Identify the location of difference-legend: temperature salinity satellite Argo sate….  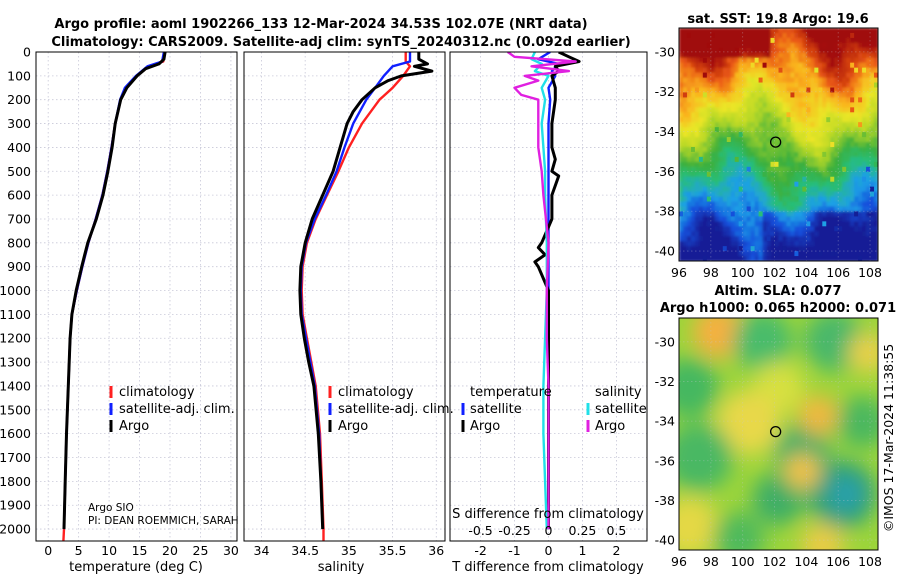
(554, 409).